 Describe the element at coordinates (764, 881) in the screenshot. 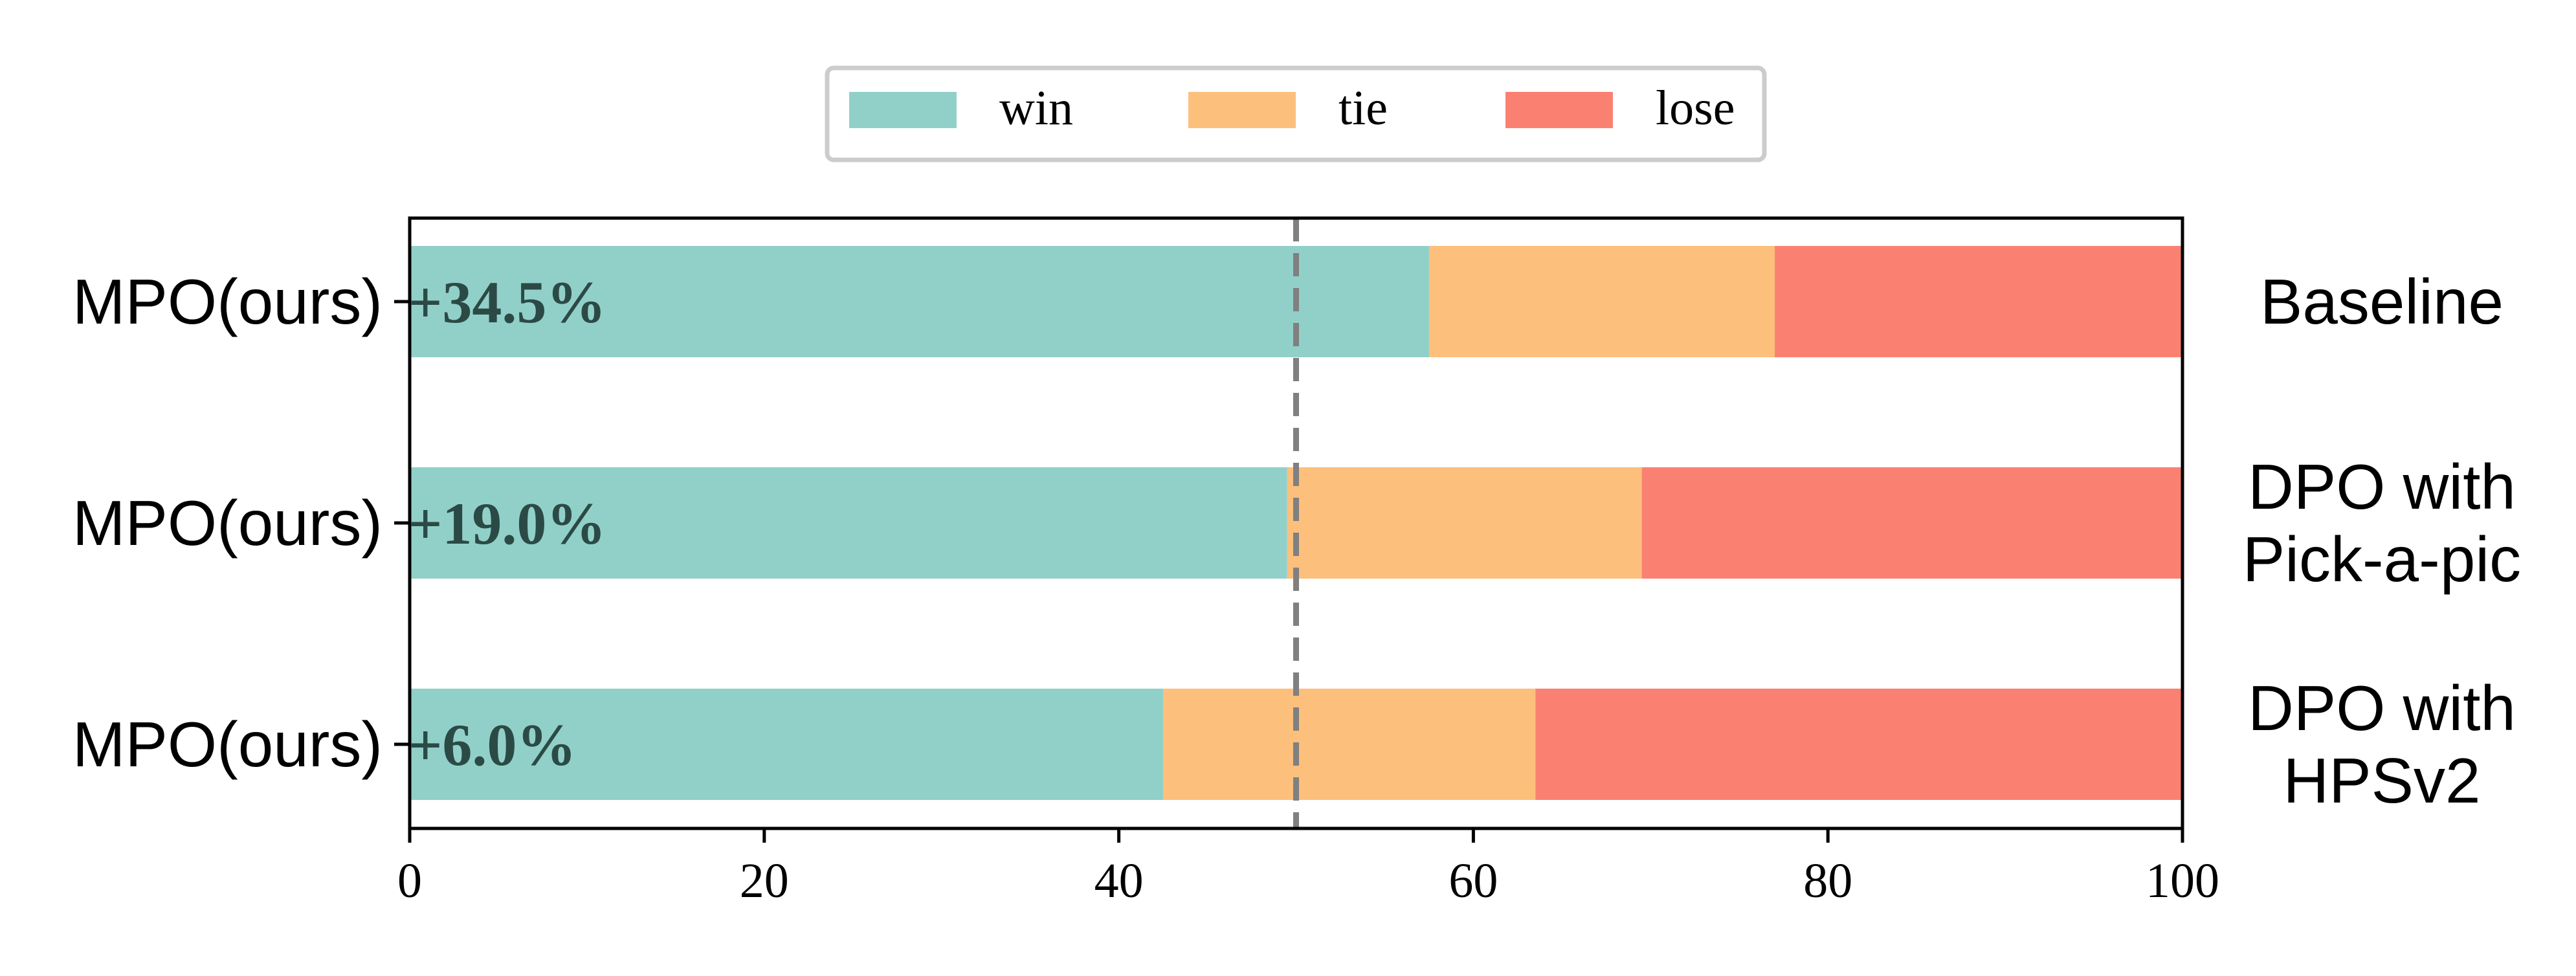

I see `x-tick-label-20: 20` at that location.